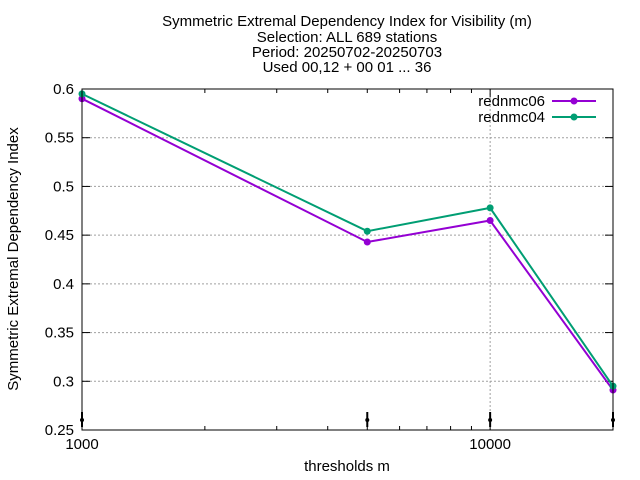  I want to click on y-tick-label: 0.45, so click(59, 235).